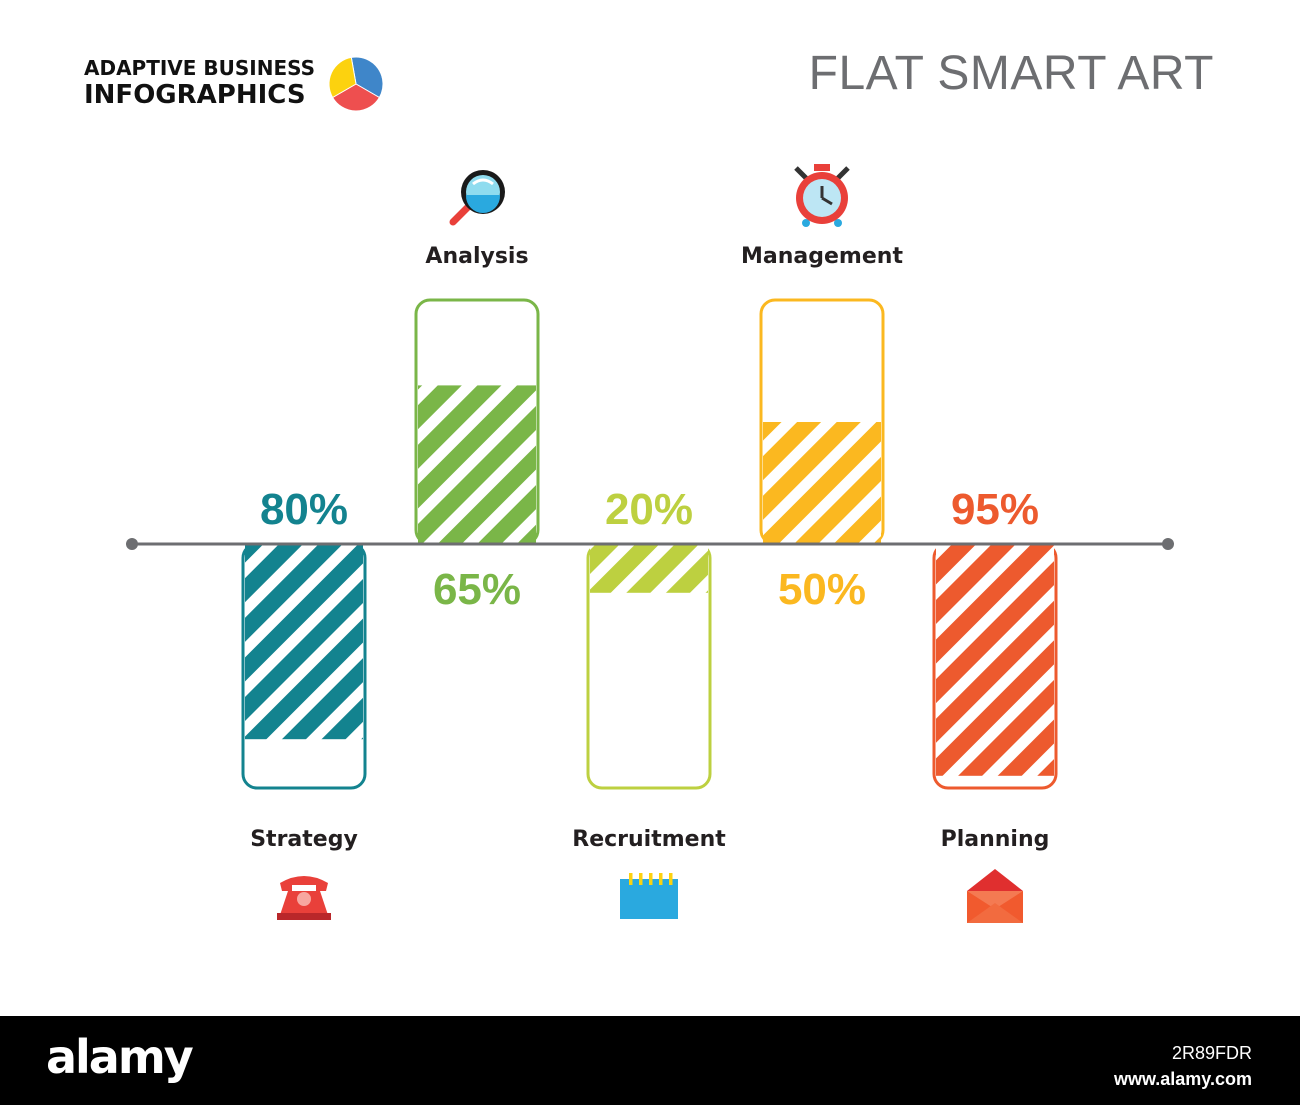 This screenshot has height=1105, width=1300. What do you see at coordinates (995, 896) in the screenshot?
I see `envelope-icon` at bounding box center [995, 896].